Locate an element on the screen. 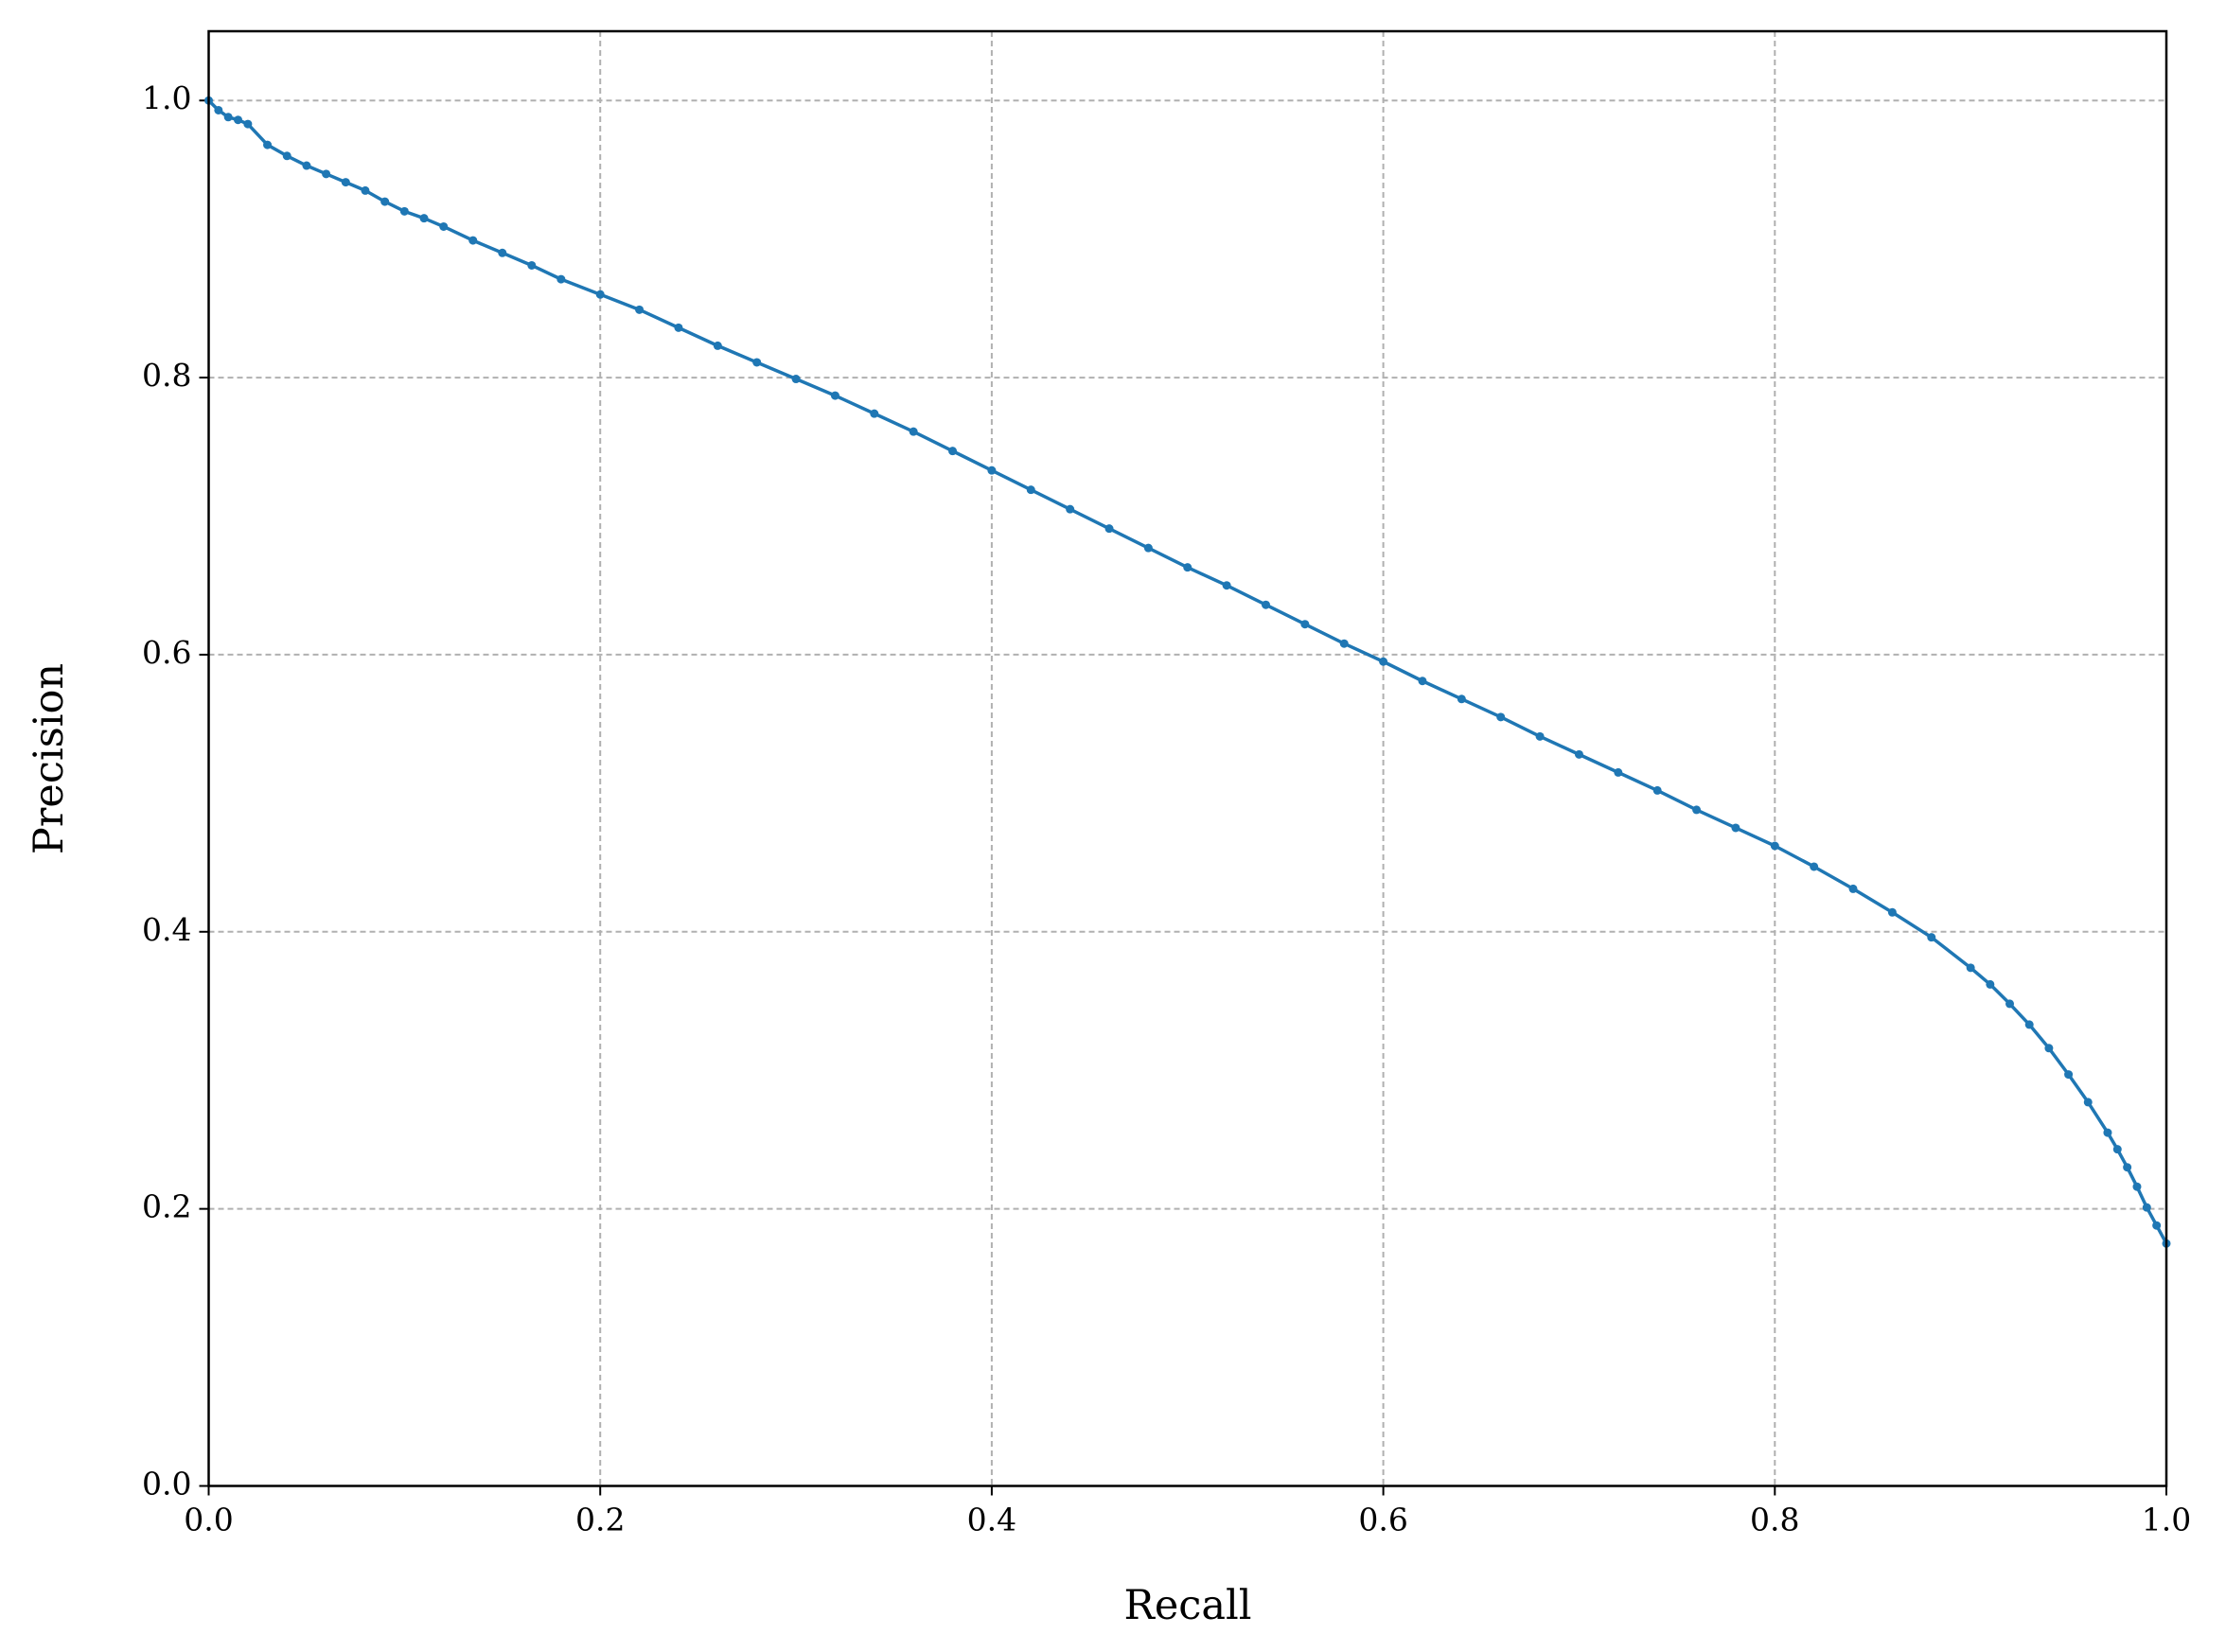 The image size is (2226, 1652). x-tick-label: 0.8 is located at coordinates (1774, 1520).